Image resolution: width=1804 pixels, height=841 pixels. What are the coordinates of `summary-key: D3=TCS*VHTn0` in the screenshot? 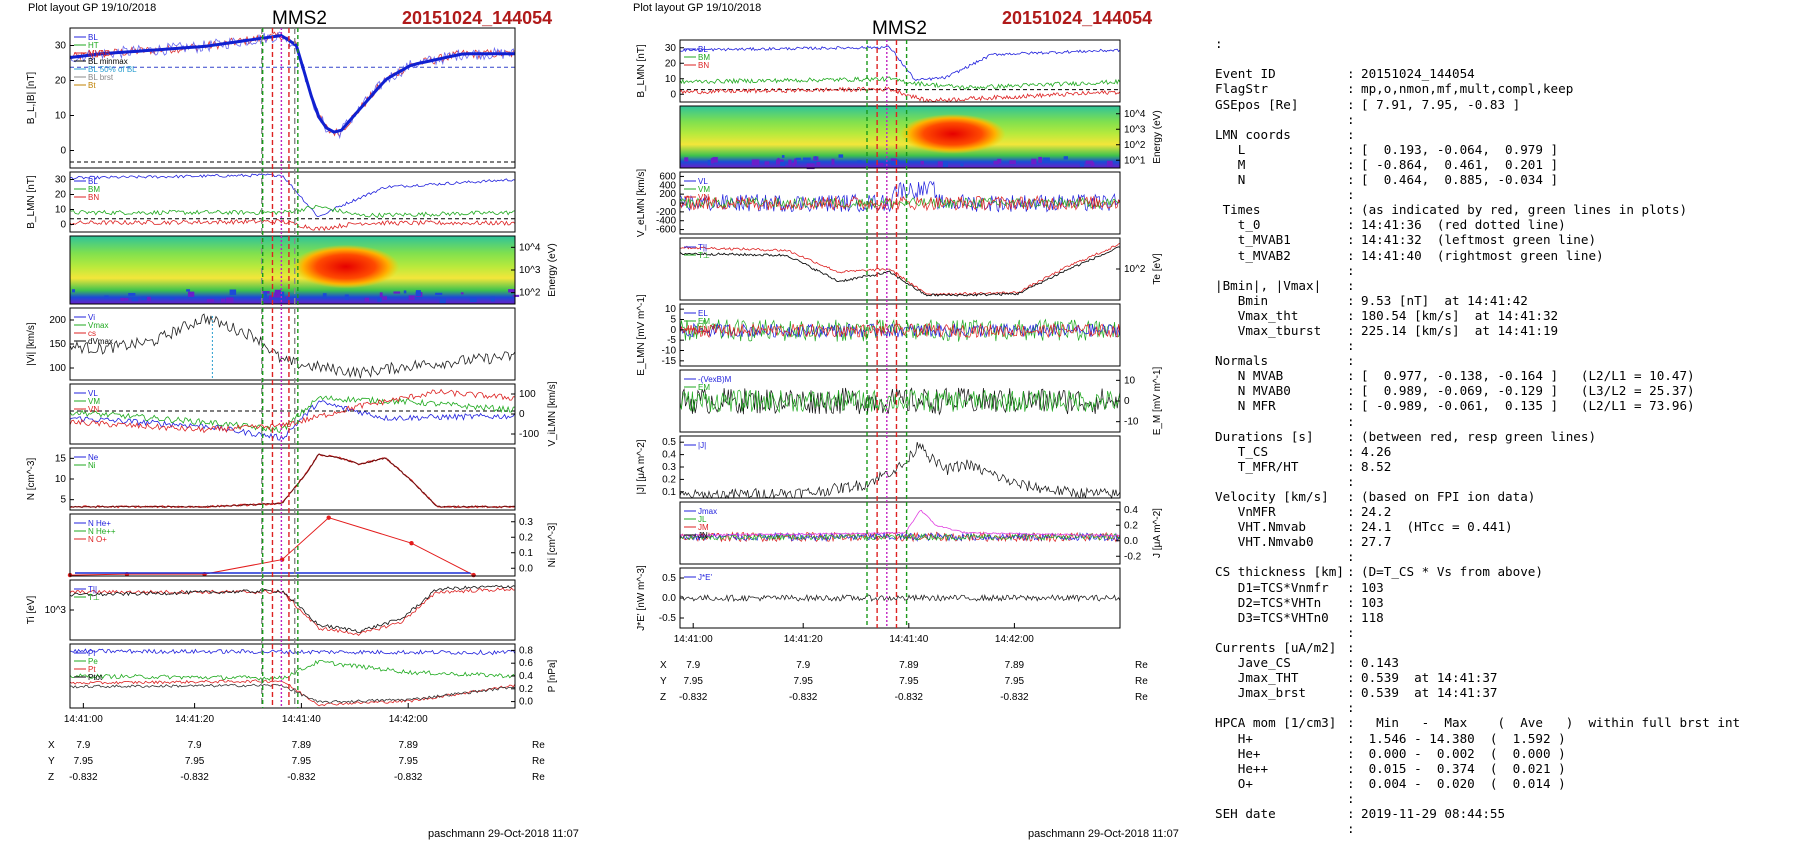 It's located at (1272, 617).